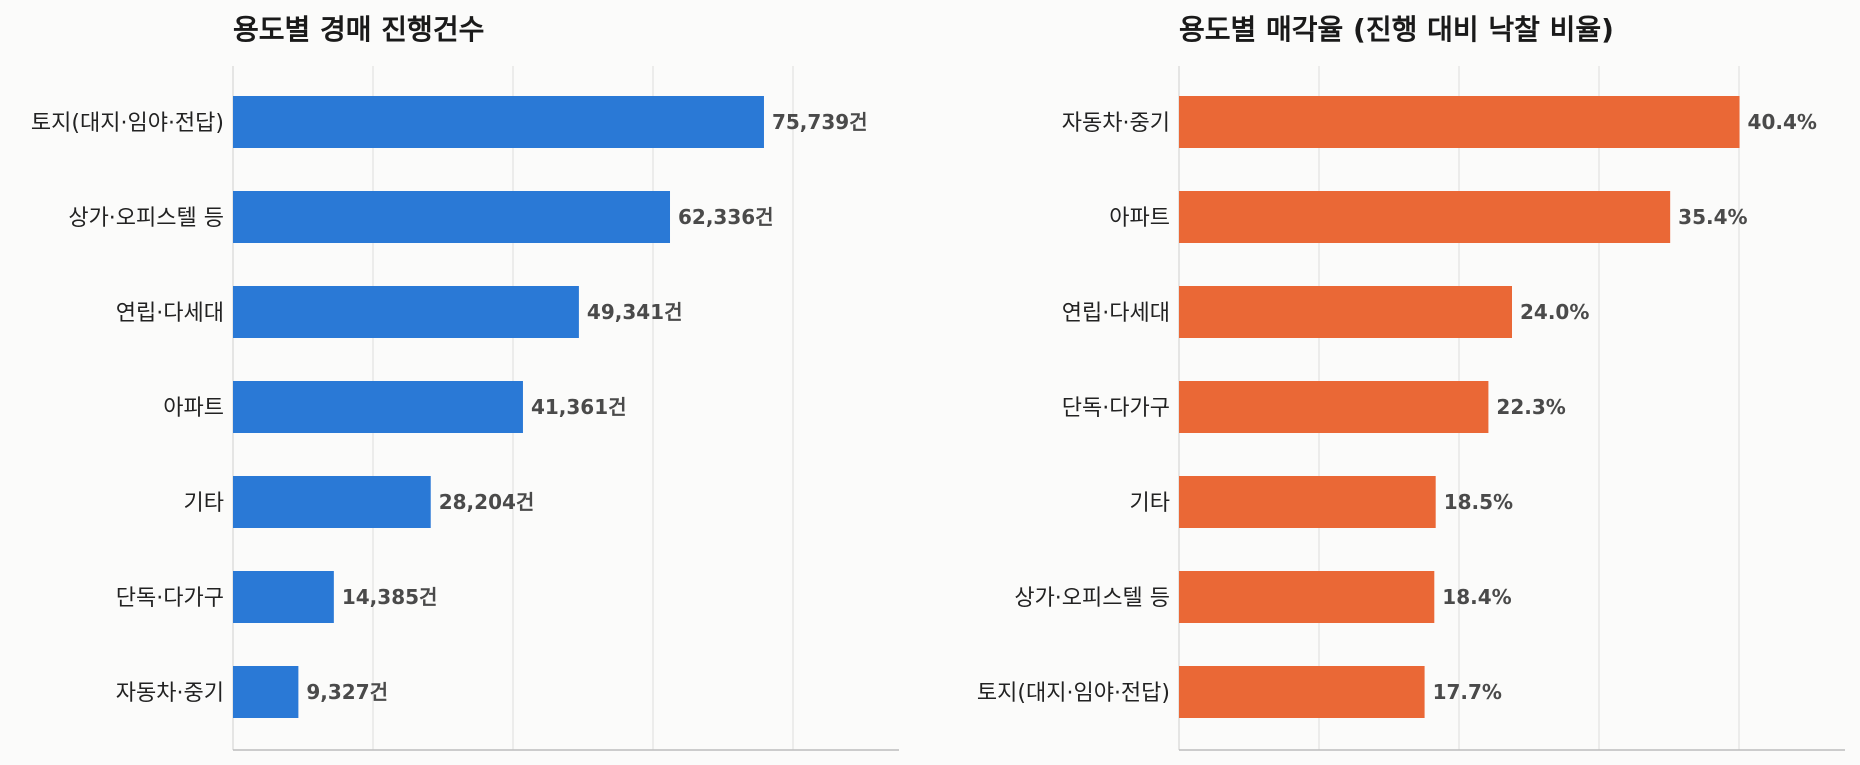 The width and height of the screenshot is (1860, 765). Describe the element at coordinates (820, 122) in the screenshot. I see `data-label: 75,739건` at that location.